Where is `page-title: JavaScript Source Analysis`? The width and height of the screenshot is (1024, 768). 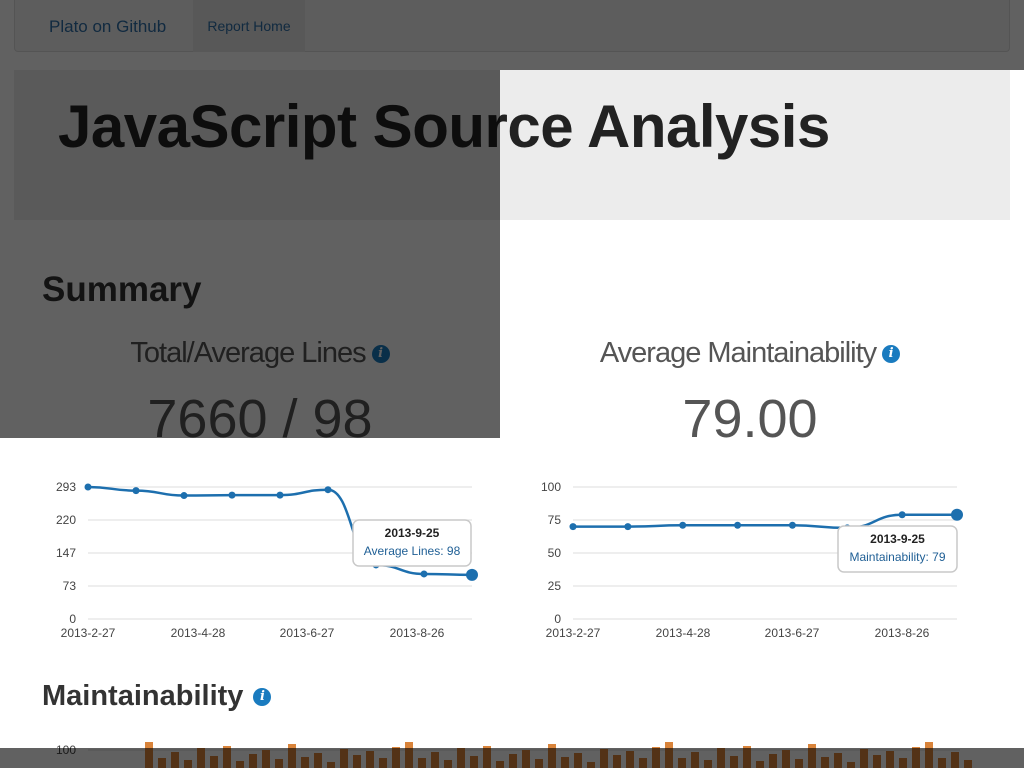
page-title: JavaScript Source Analysis is located at coordinates (444, 126).